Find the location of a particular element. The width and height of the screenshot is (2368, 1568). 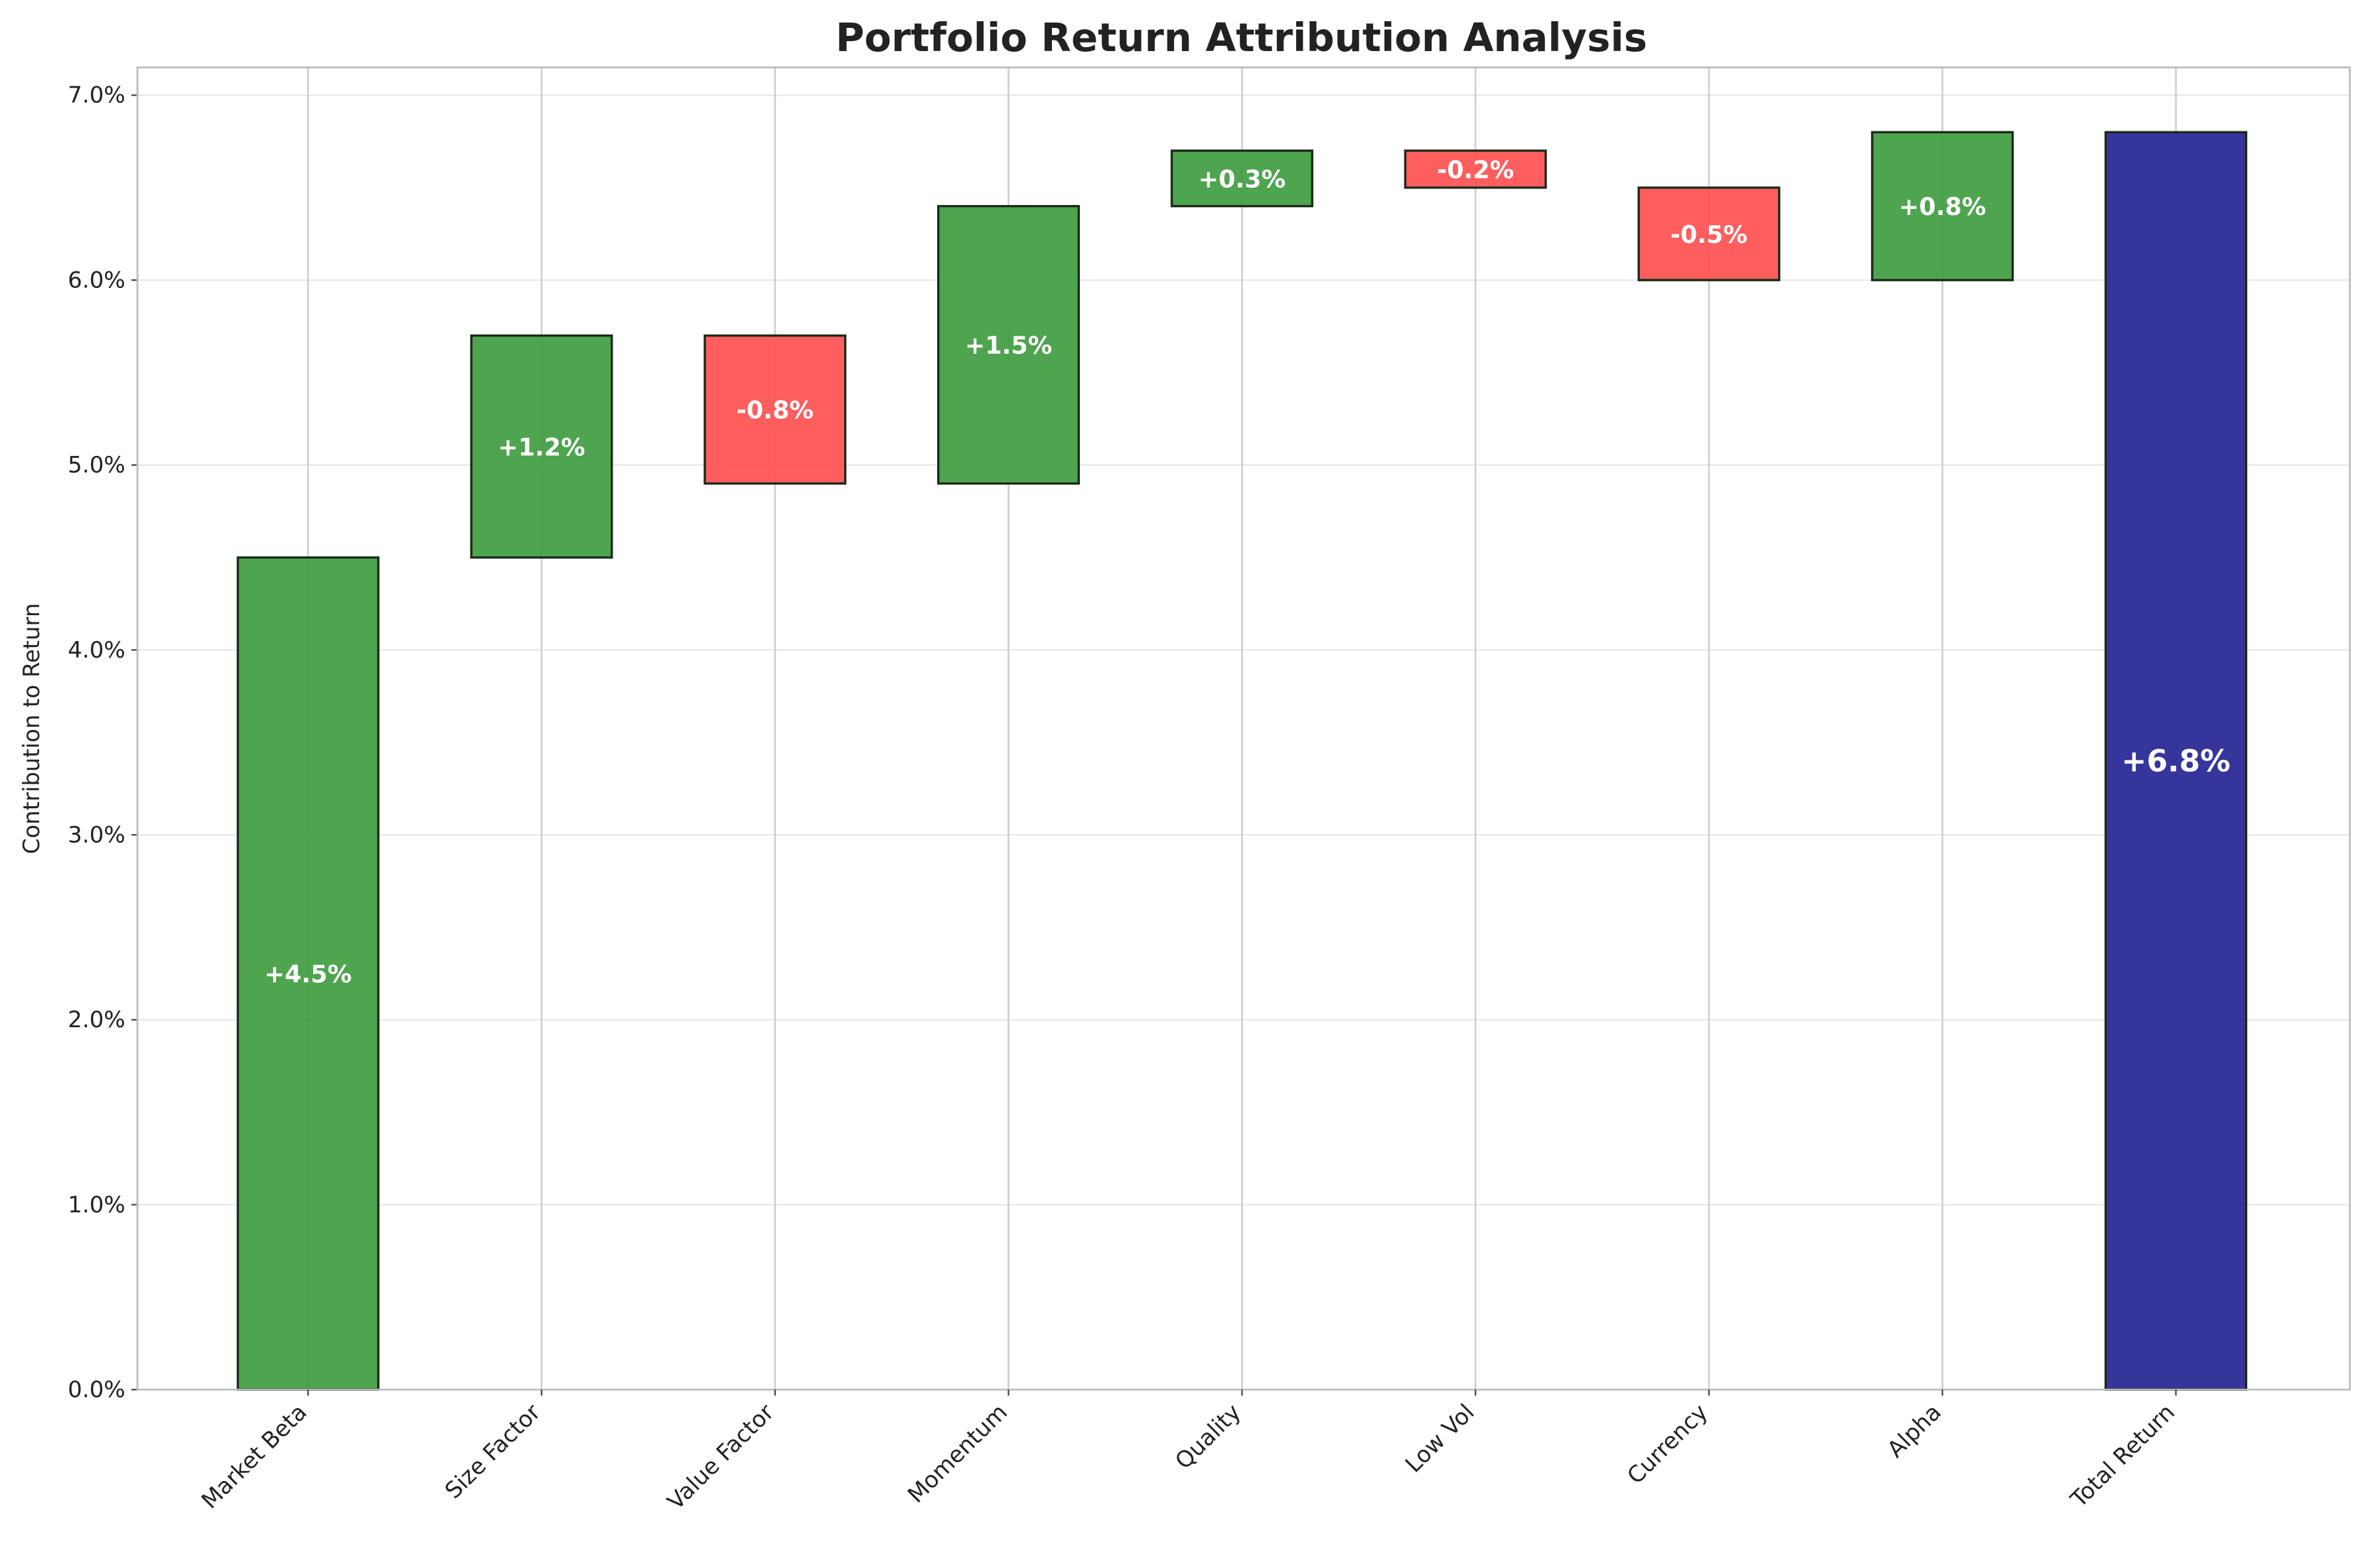

y-axis-label: Contribution to Return is located at coordinates (32, 728).